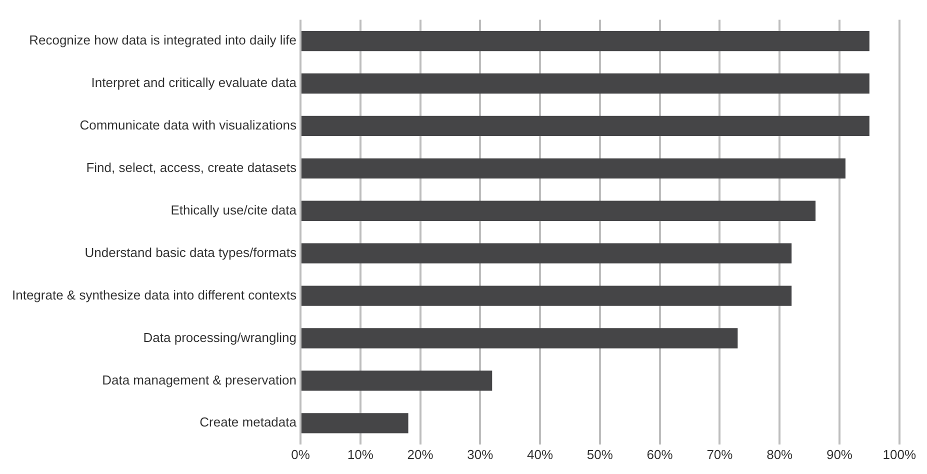  I want to click on x-tick-label: 50%, so click(600, 454).